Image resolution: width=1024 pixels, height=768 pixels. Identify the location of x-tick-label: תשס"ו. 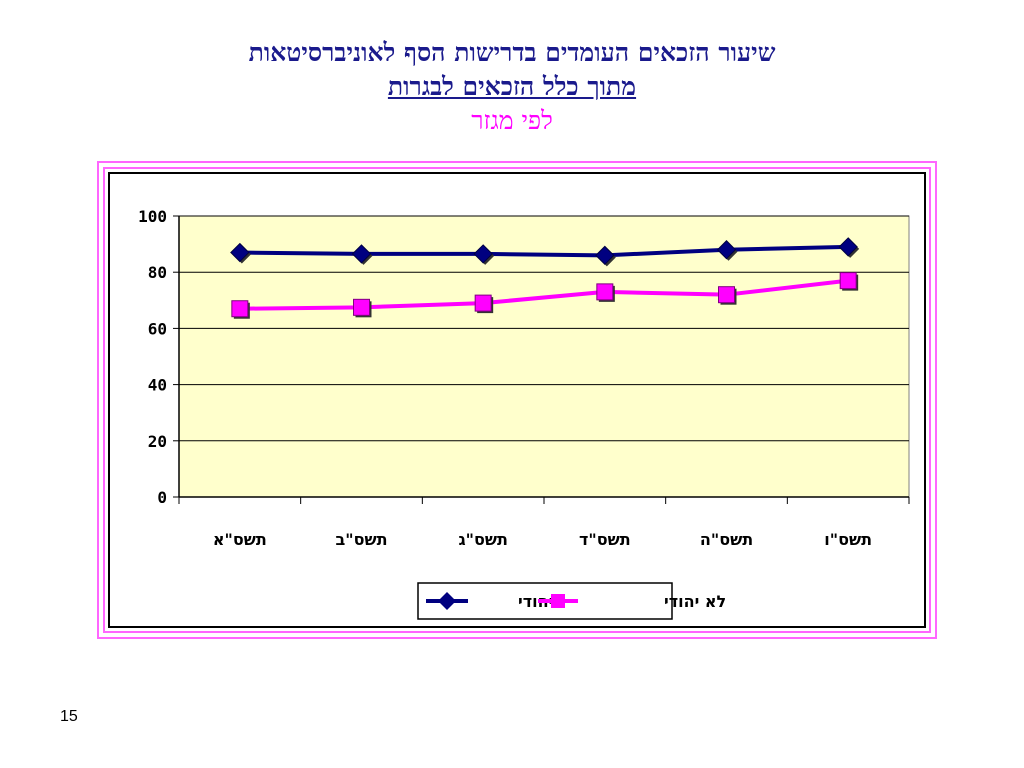
(848, 539).